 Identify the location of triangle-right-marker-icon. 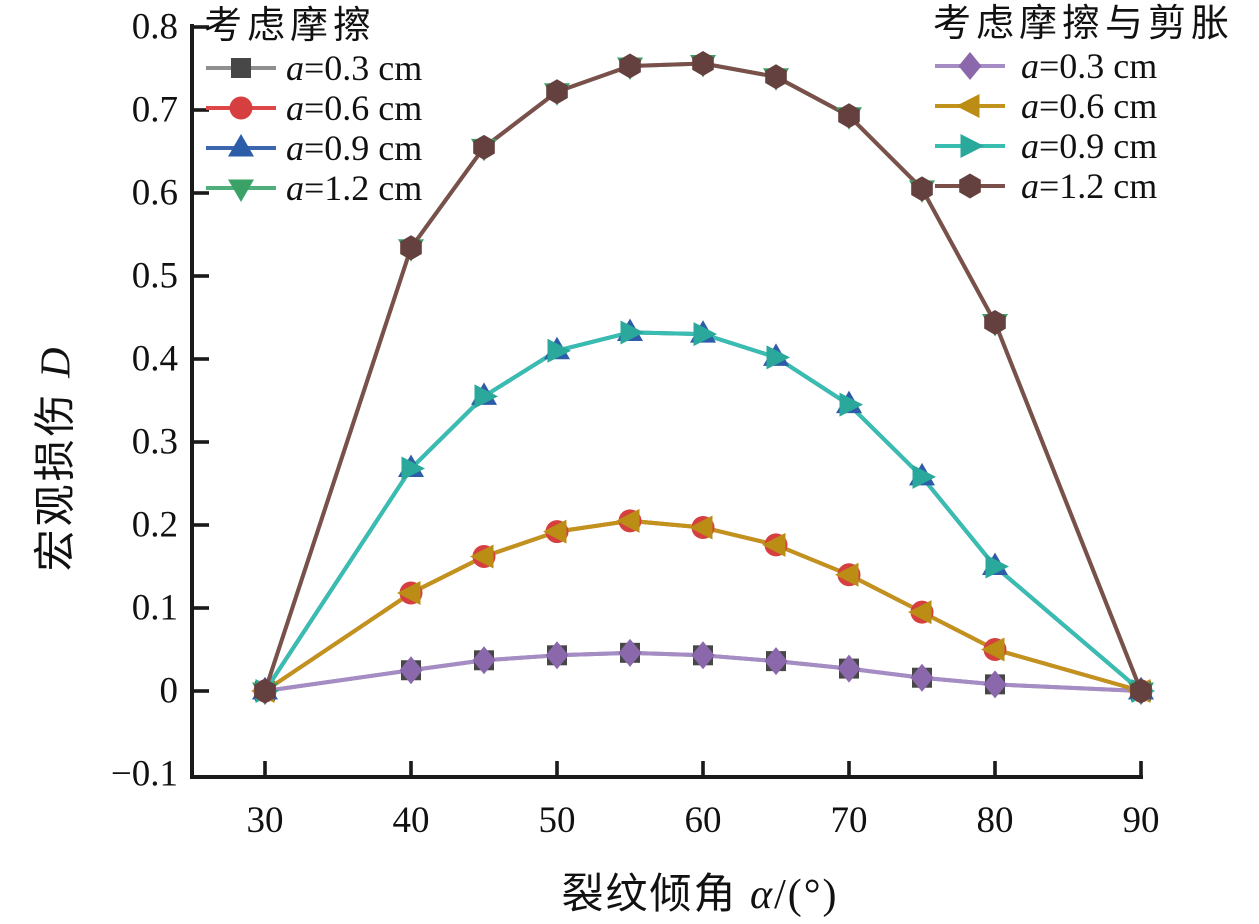
(970, 146).